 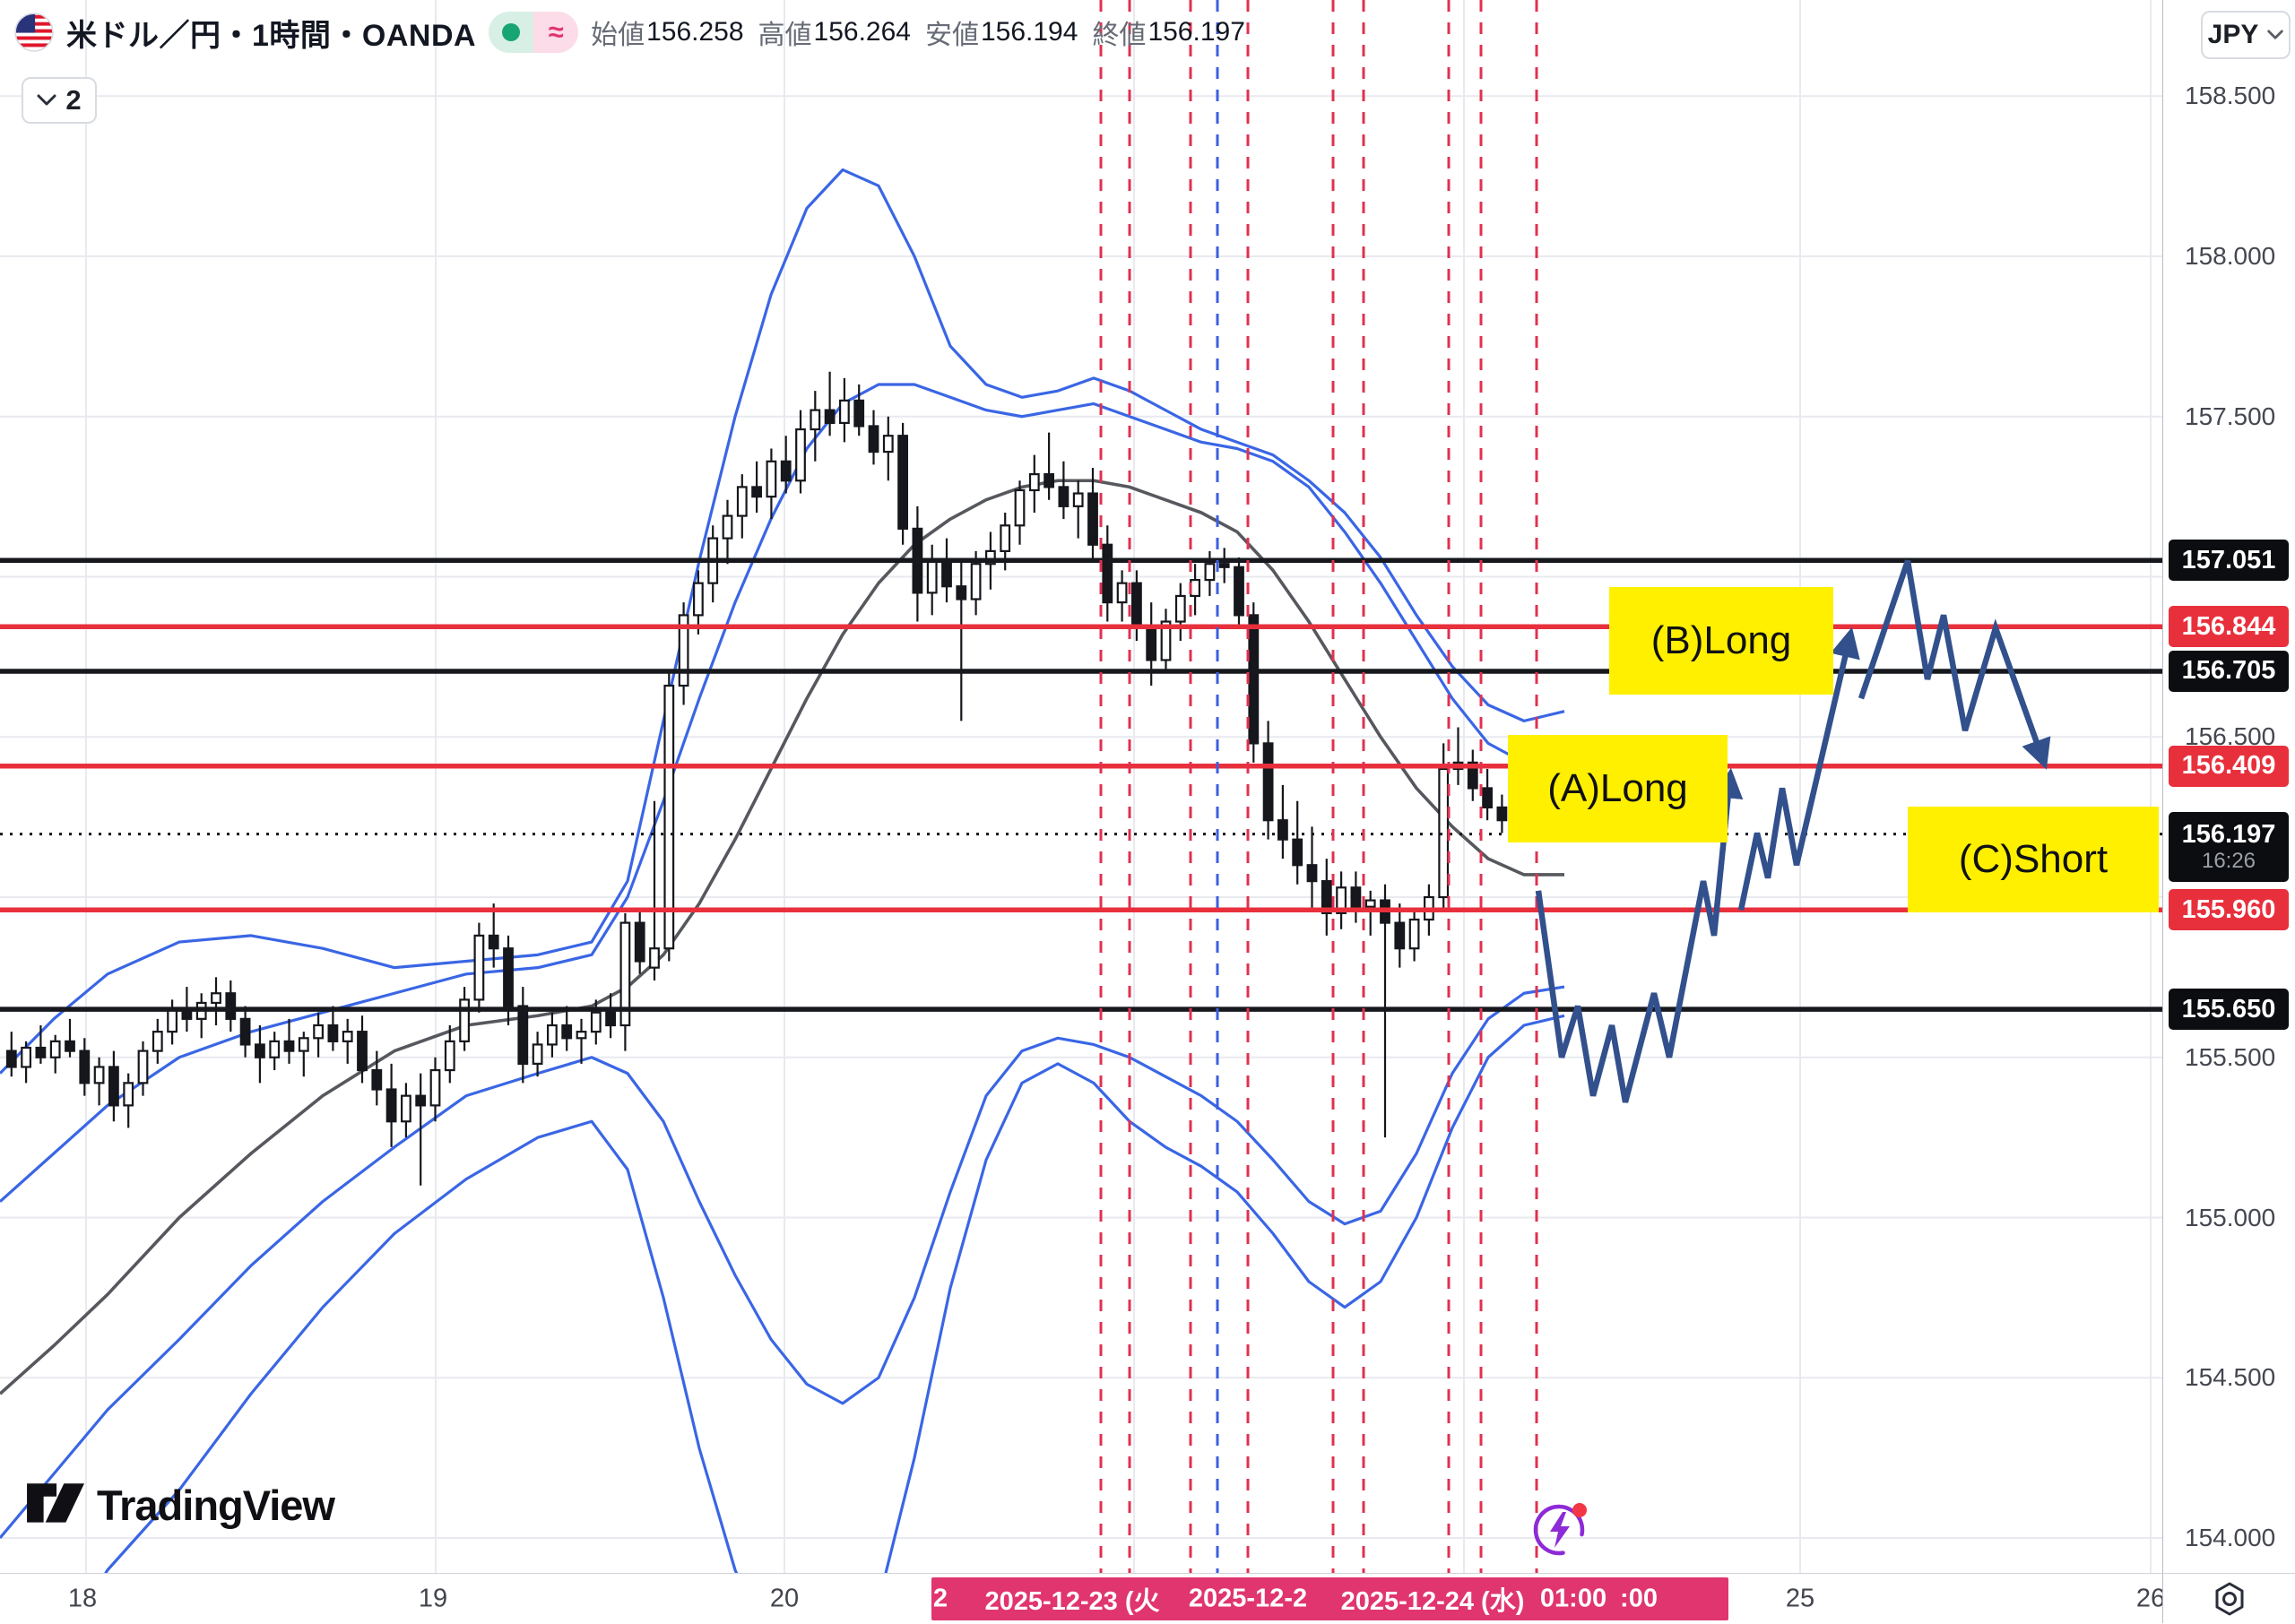 I want to click on market-open-dot-icon, so click(x=511, y=33).